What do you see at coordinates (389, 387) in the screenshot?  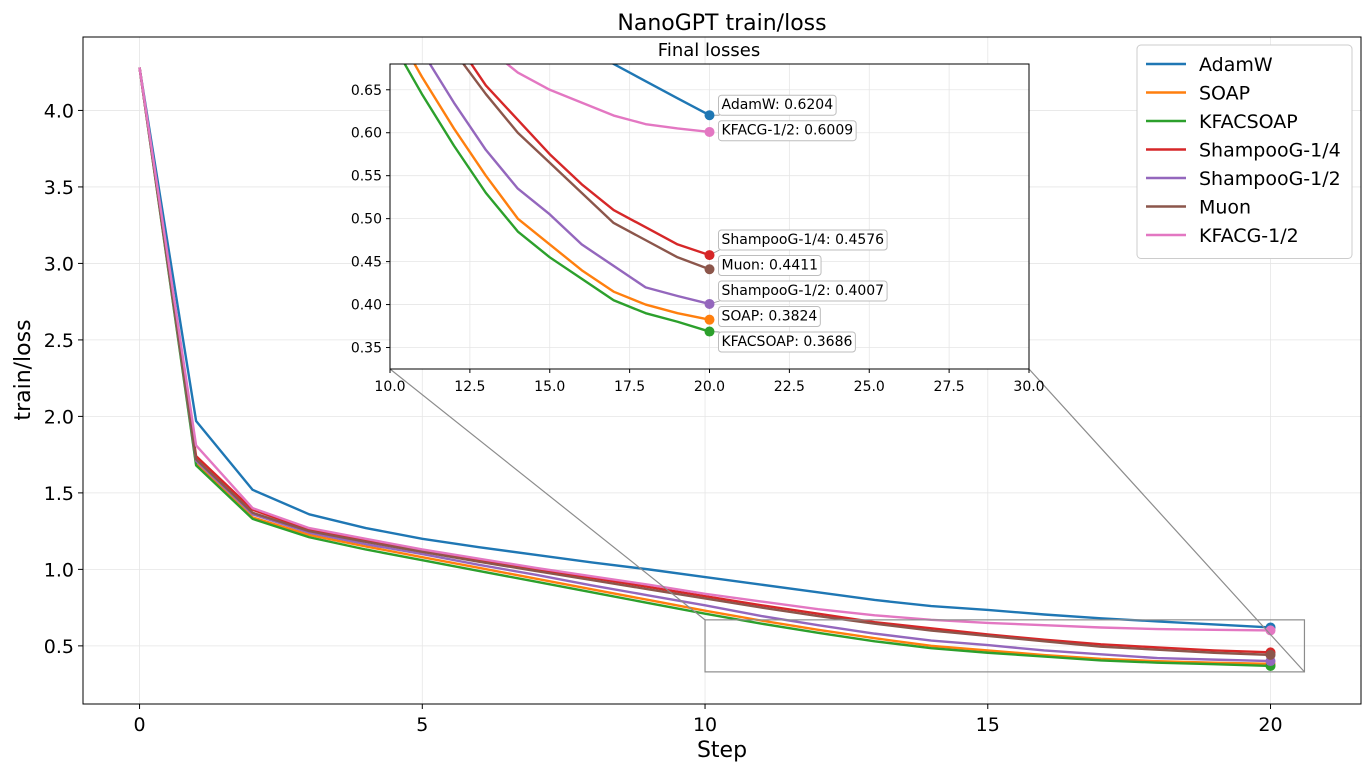 I see `inset-x-tick-label: 10.0` at bounding box center [389, 387].